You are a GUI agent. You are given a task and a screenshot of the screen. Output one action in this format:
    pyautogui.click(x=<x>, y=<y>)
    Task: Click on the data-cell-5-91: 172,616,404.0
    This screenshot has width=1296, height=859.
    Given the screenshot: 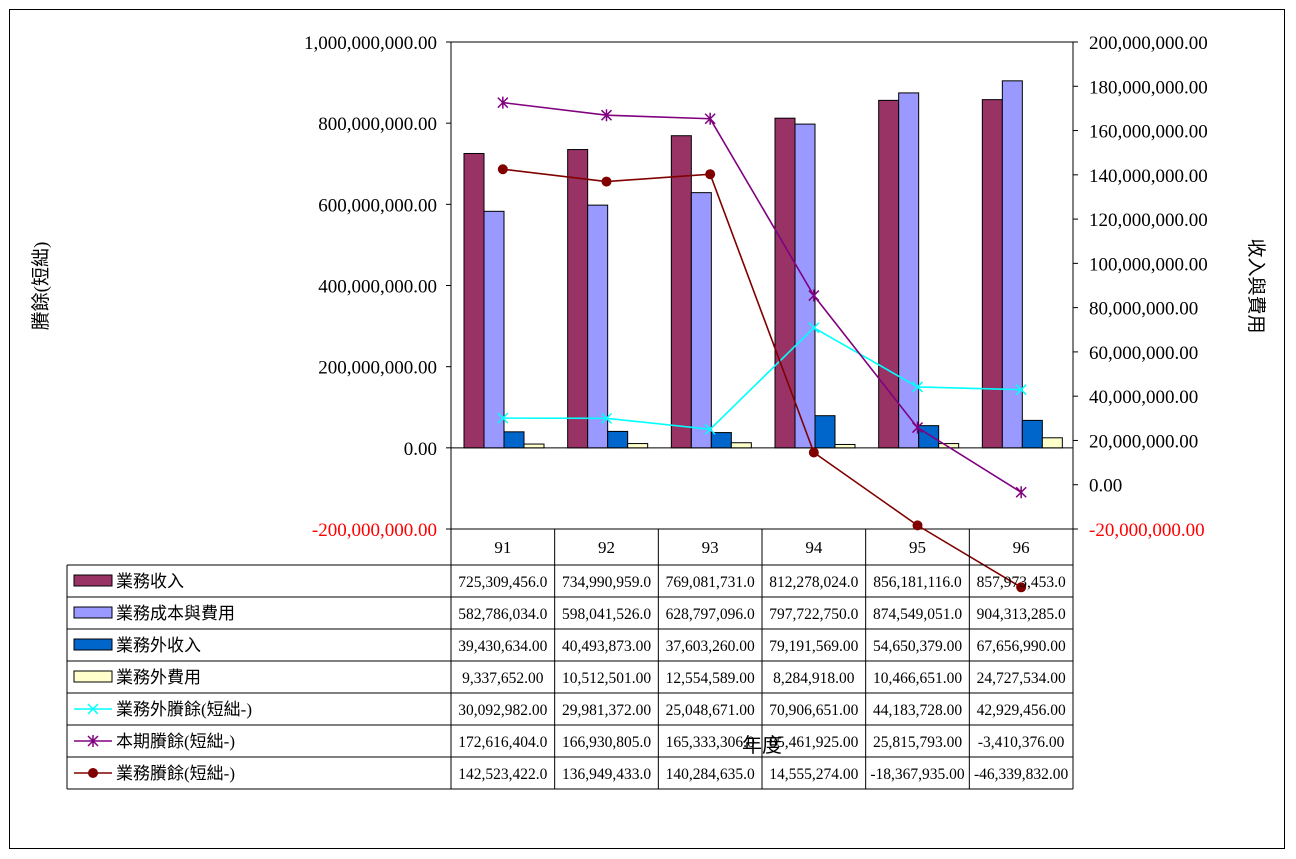 What is the action you would take?
    pyautogui.click(x=502, y=742)
    